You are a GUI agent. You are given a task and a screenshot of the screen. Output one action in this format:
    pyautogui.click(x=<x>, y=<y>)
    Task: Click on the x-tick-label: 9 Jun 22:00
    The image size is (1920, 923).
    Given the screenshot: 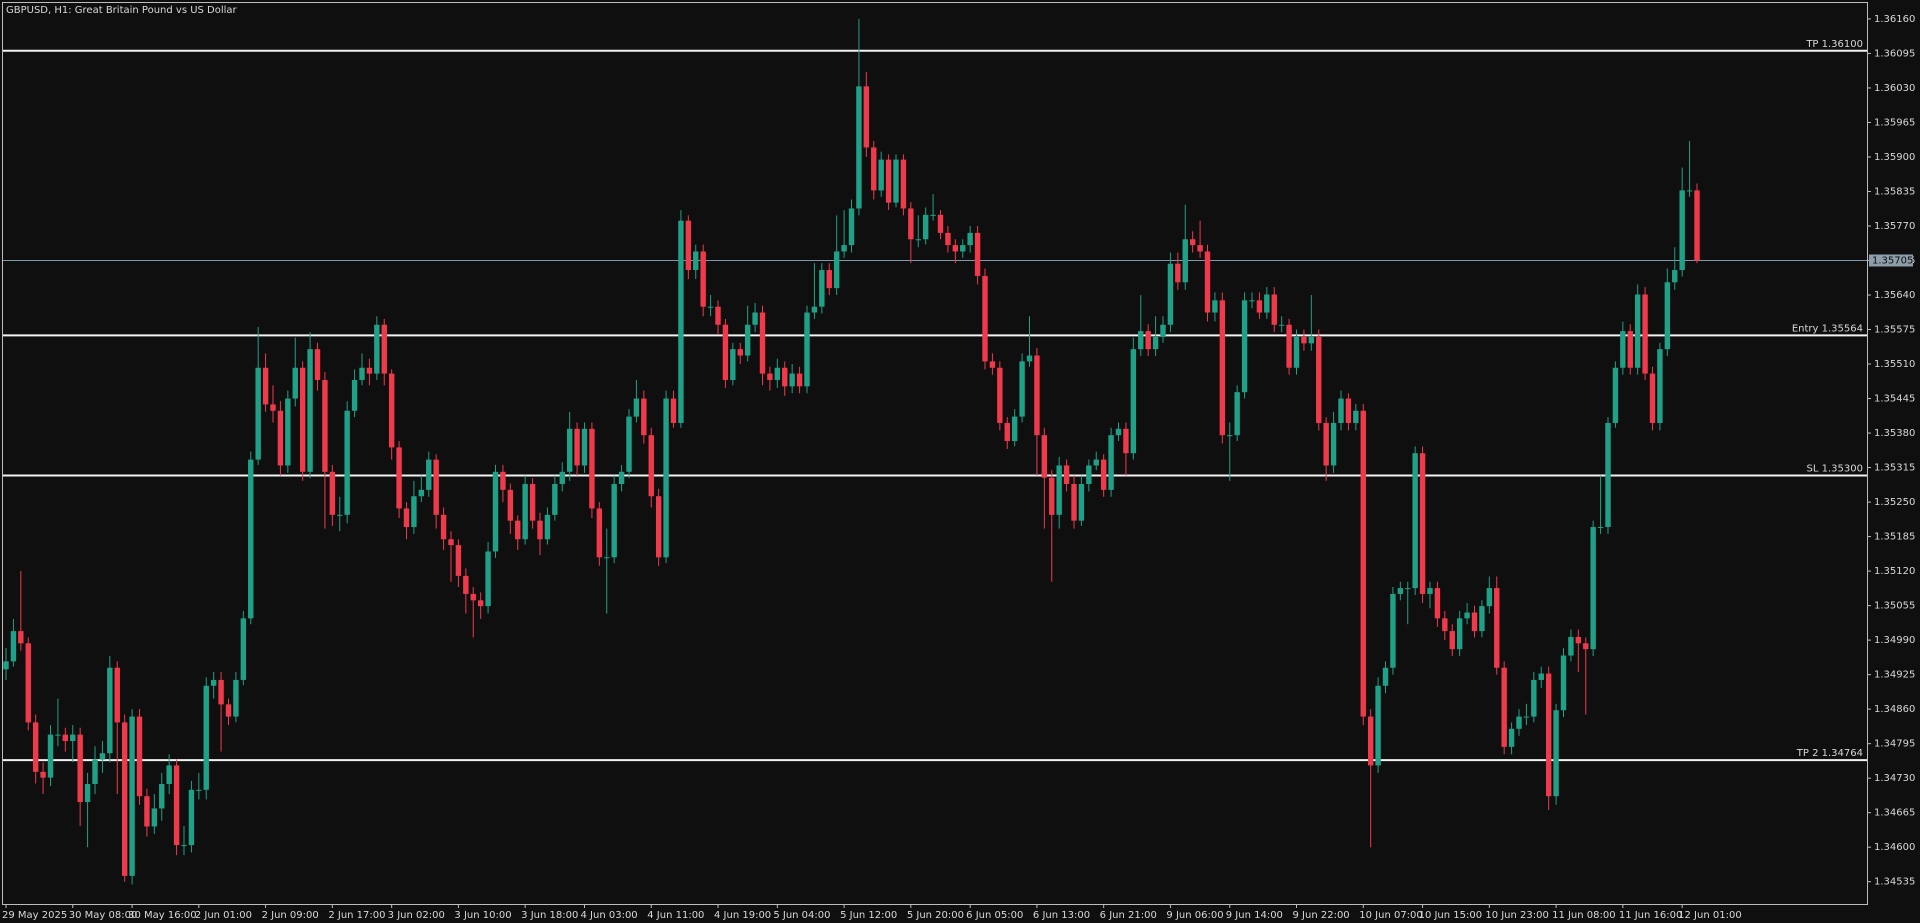 What is the action you would take?
    pyautogui.click(x=1321, y=915)
    